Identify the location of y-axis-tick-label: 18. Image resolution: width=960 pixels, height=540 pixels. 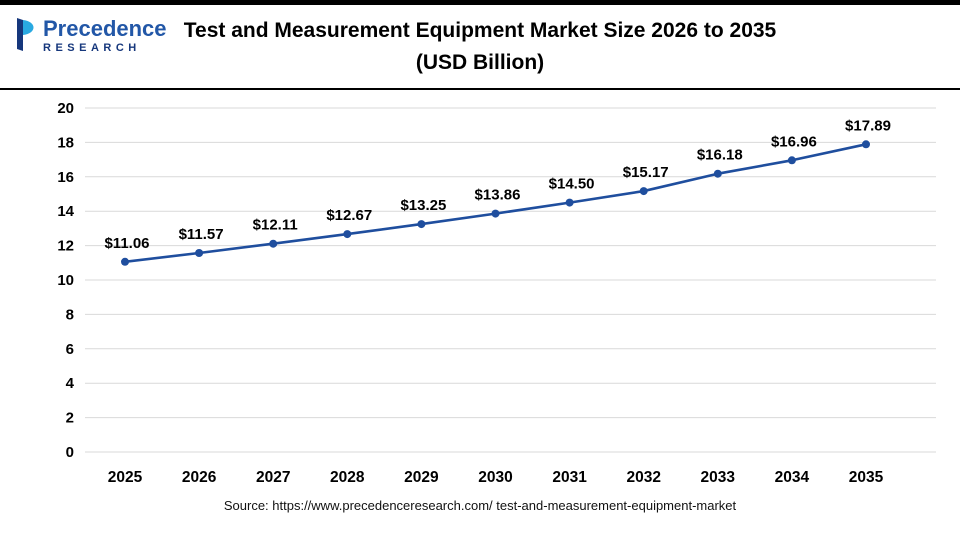
(65, 142).